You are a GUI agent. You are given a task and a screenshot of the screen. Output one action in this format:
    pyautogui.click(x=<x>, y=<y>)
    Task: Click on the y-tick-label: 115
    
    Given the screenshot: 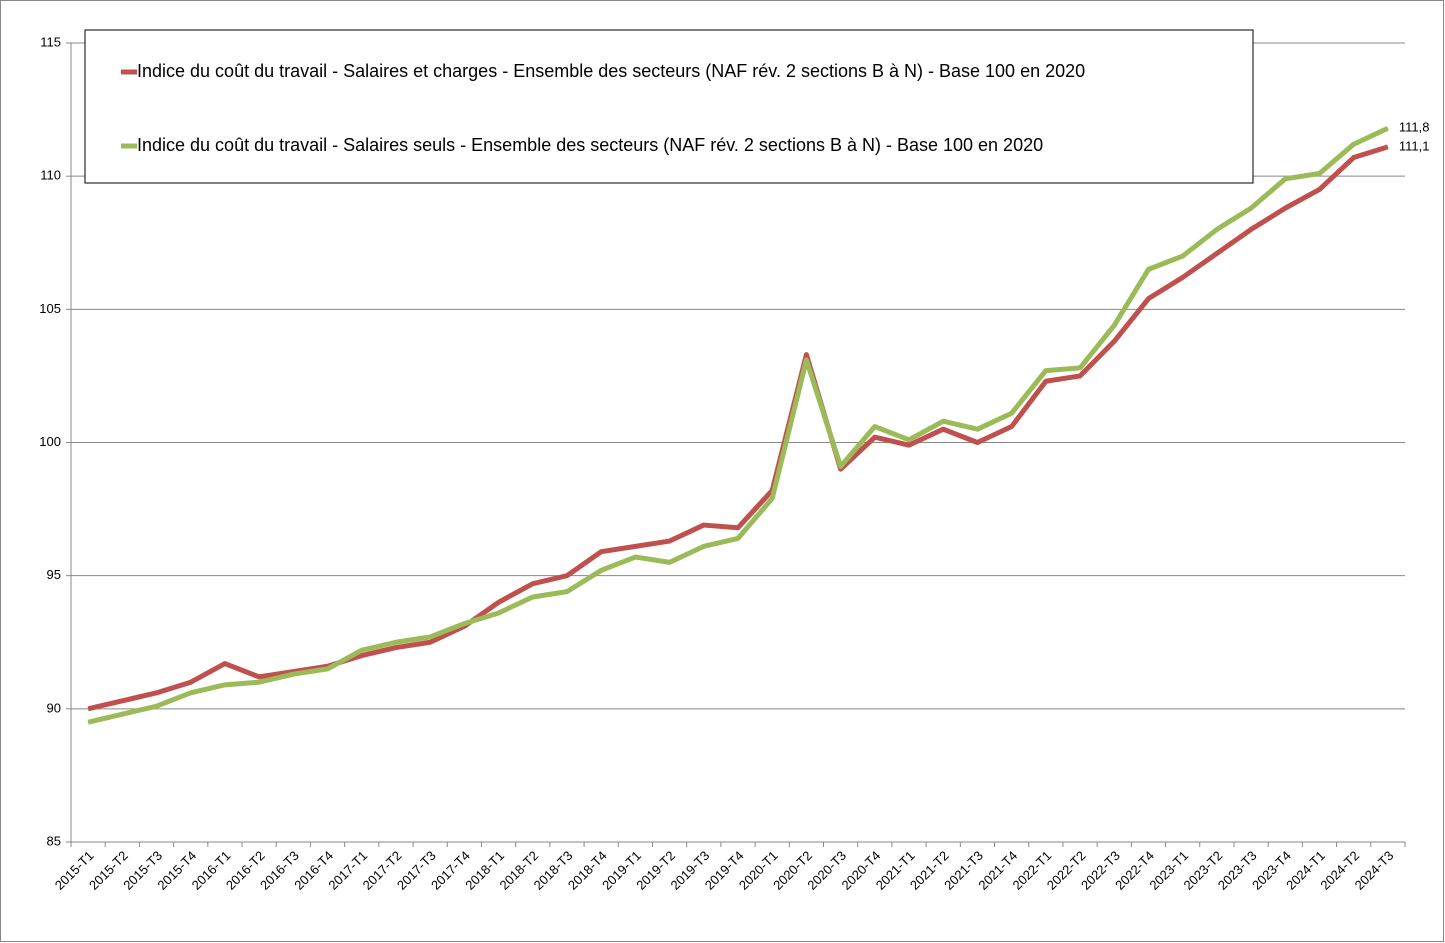 What is the action you would take?
    pyautogui.click(x=50, y=41)
    